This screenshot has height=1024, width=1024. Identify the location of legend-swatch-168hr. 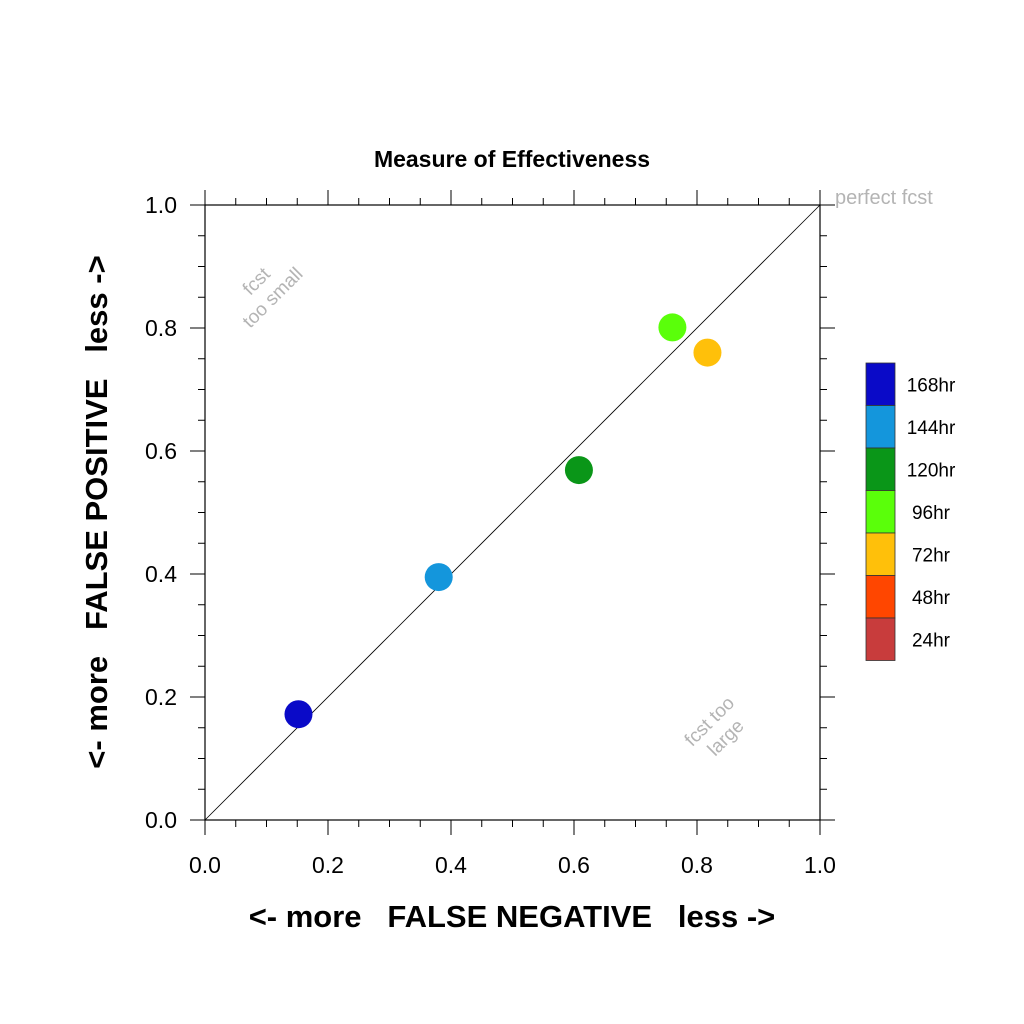
(880, 384).